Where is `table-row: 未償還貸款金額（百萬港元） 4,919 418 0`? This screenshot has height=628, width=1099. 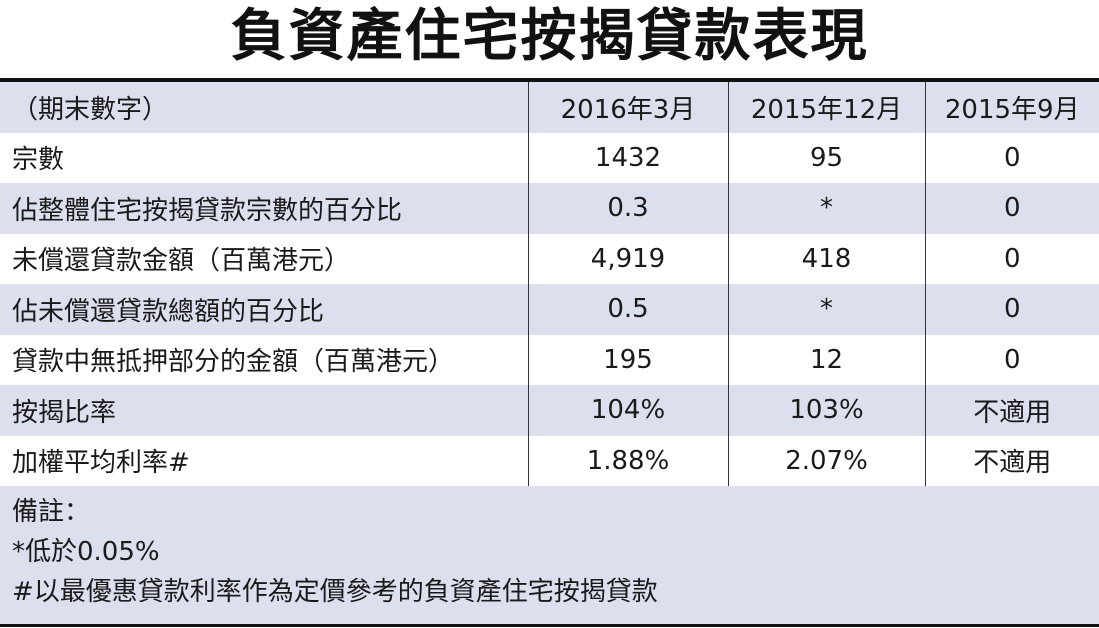 table-row: 未償還貸款金額（百萬港元） 4,919 418 0 is located at coordinates (549, 258).